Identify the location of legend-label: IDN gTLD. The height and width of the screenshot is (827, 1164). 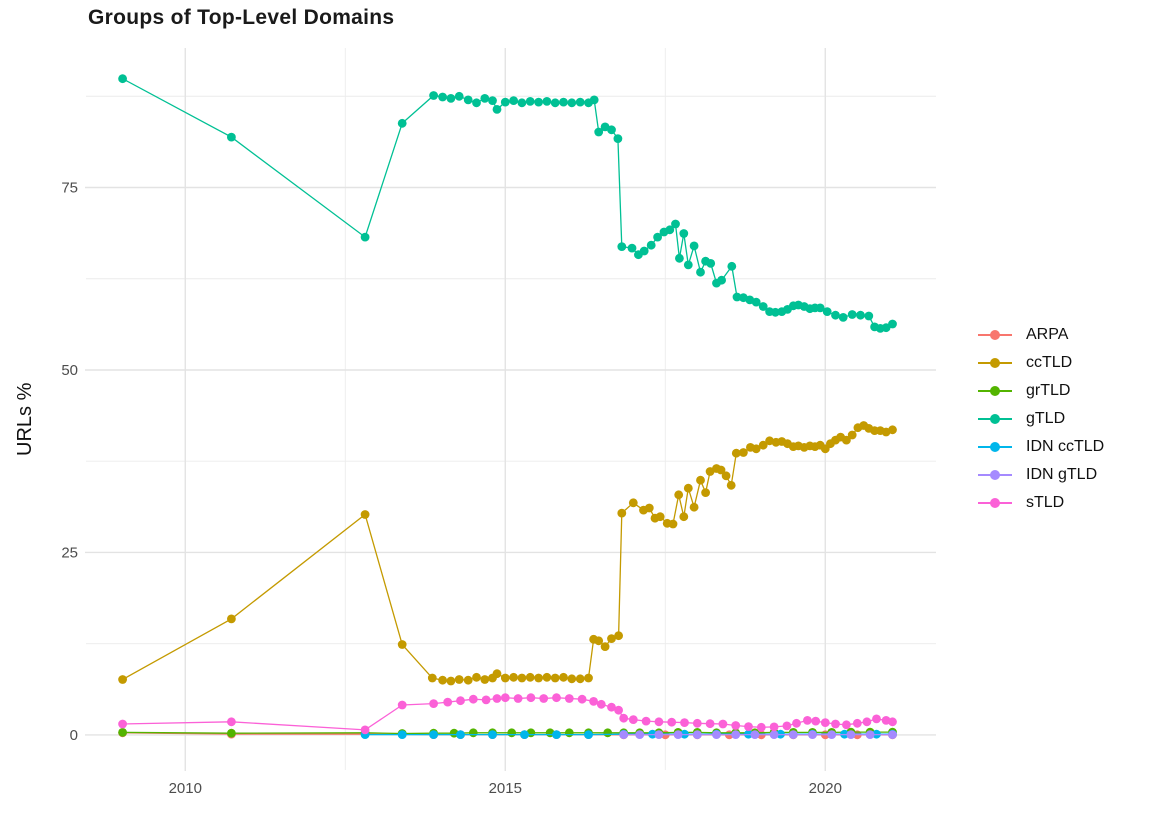
(1062, 474).